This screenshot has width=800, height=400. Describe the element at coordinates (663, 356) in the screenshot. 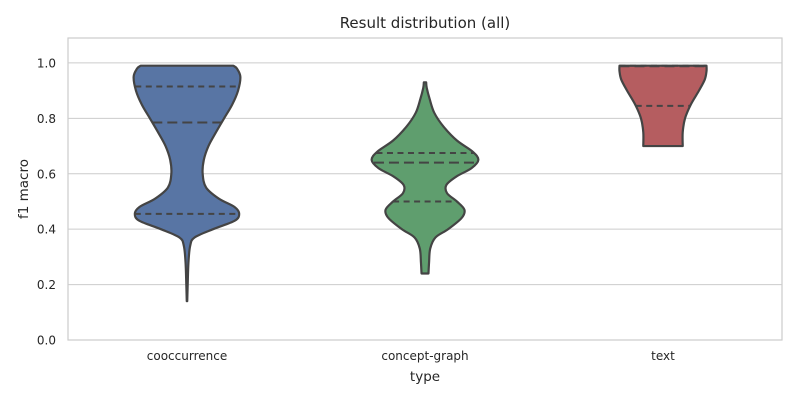

I see `x-tick-label: text` at that location.